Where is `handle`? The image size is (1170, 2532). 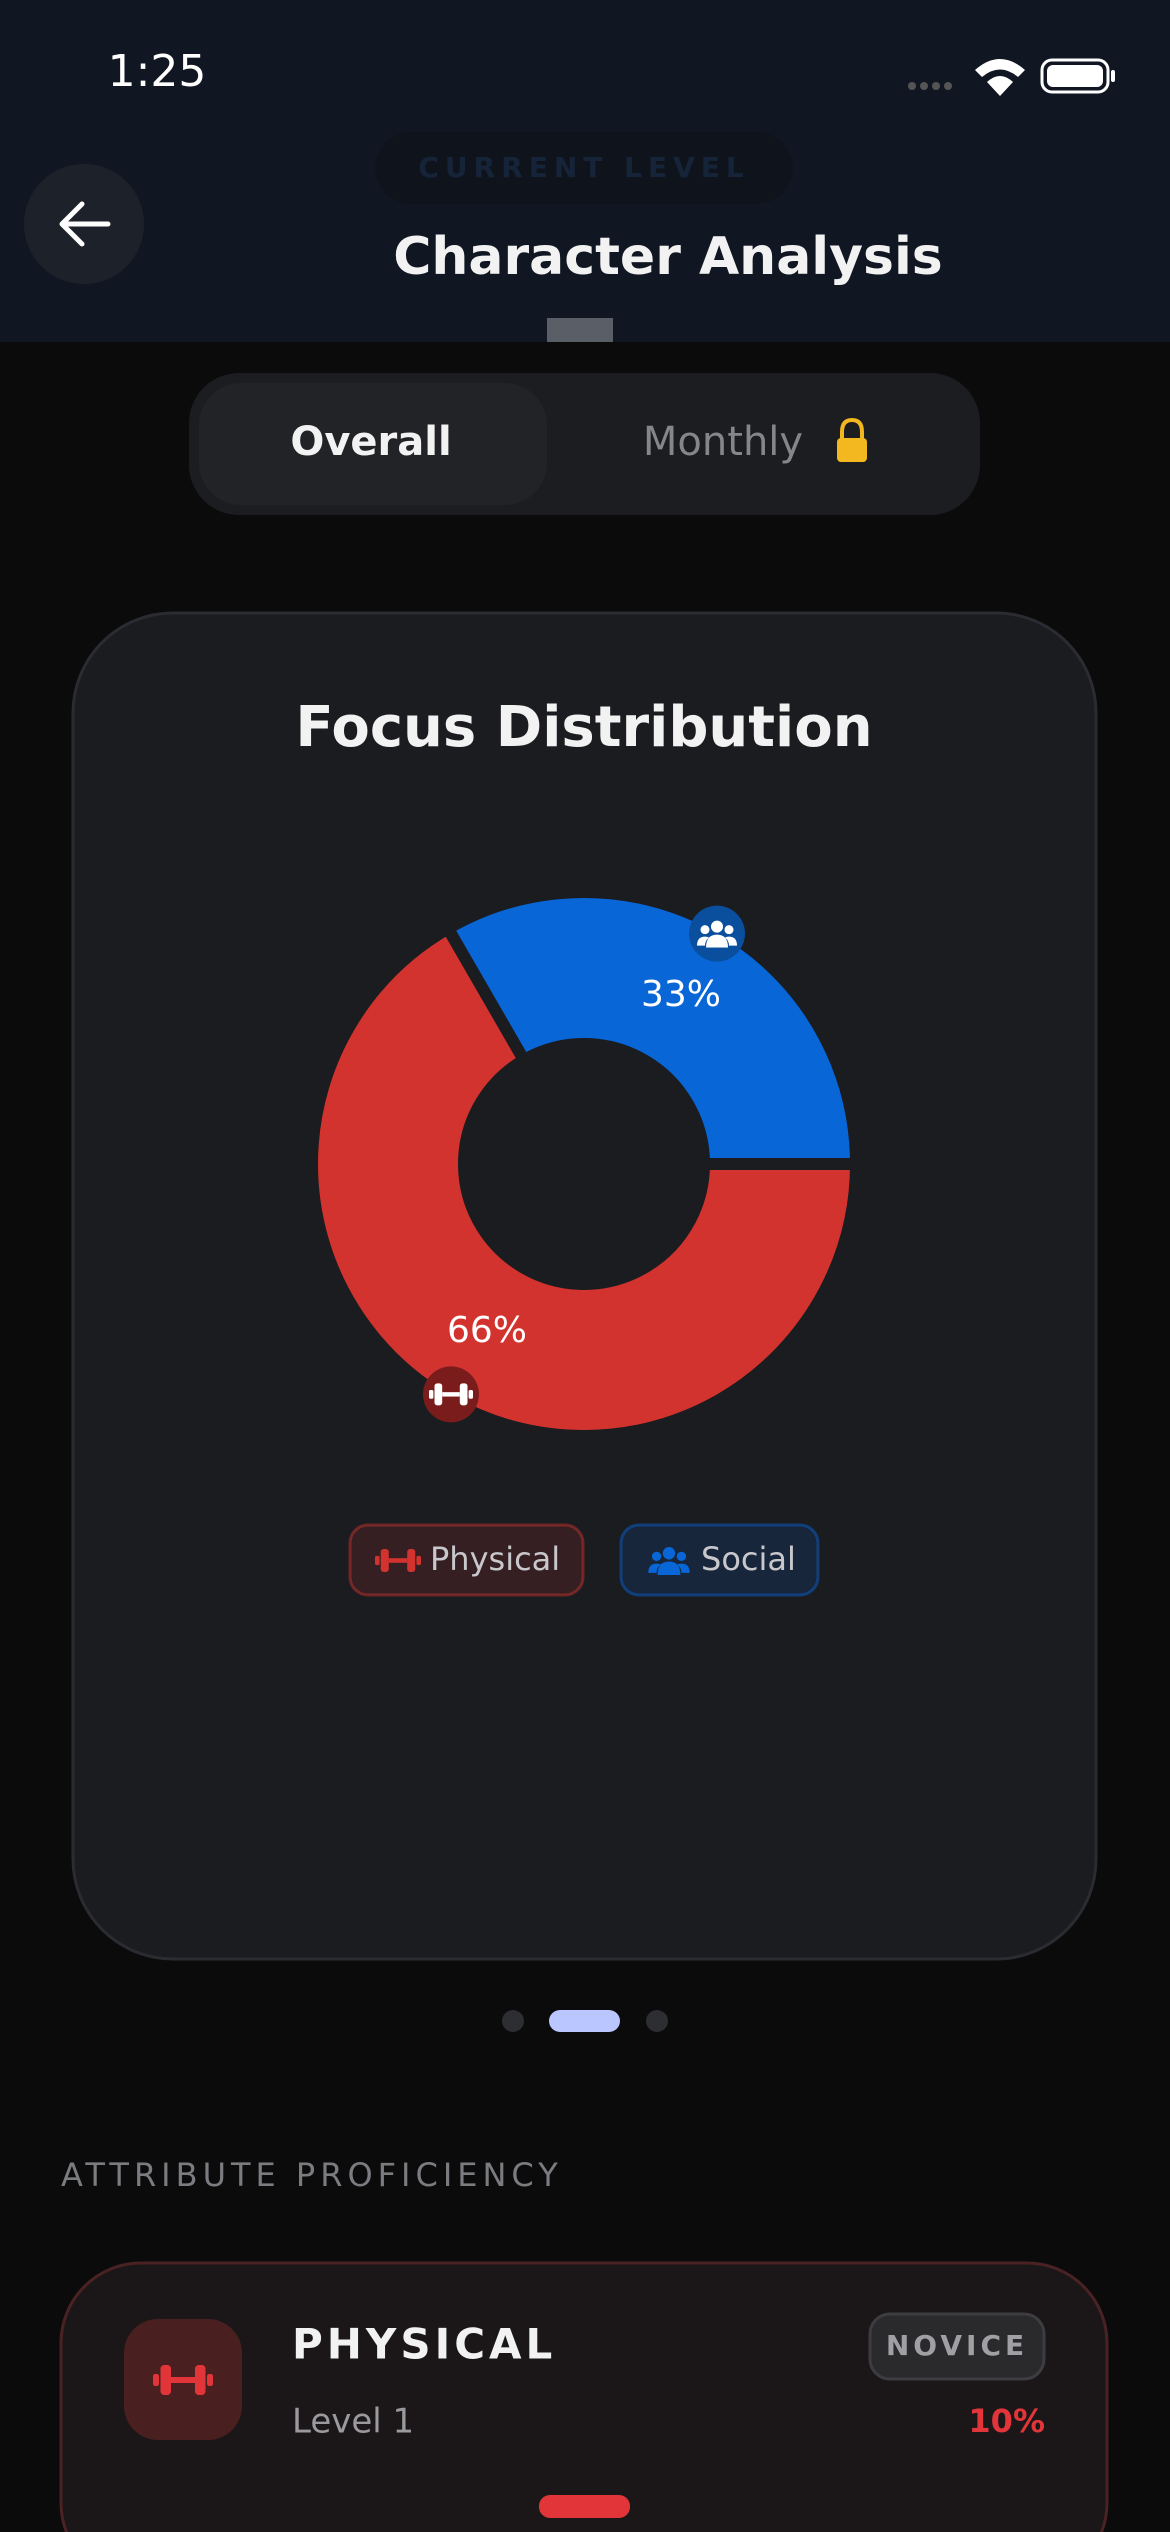 handle is located at coordinates (580, 330).